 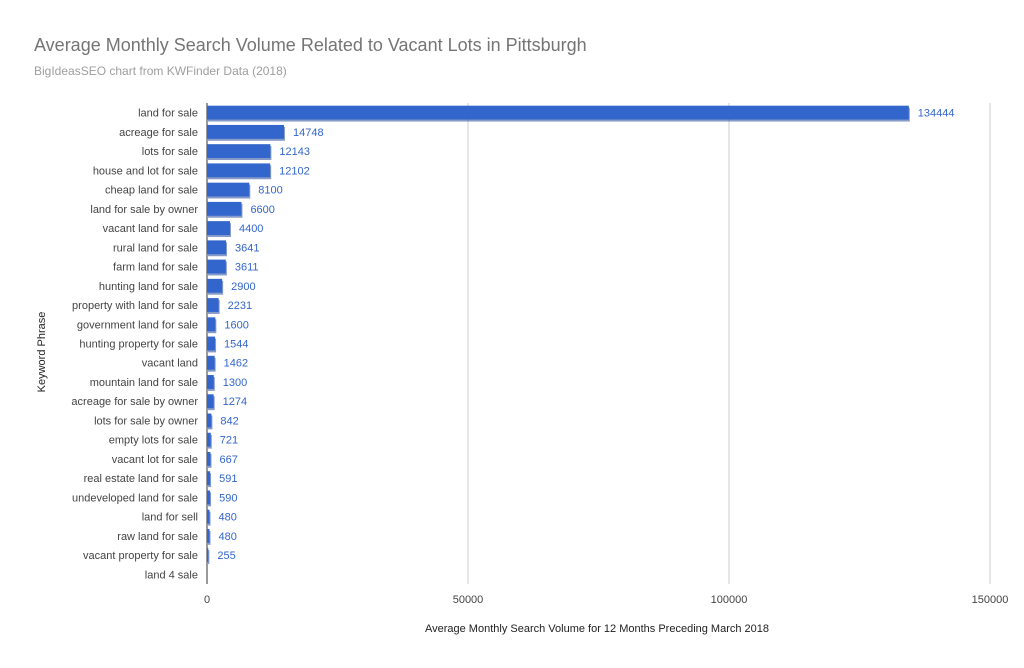 I want to click on category-label: empty lots for sale, so click(x=153, y=441).